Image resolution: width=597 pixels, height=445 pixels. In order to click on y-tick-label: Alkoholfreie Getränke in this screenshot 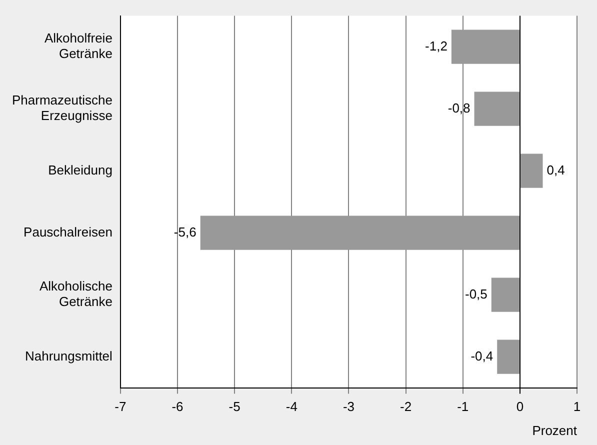, I will do `click(78, 46)`.